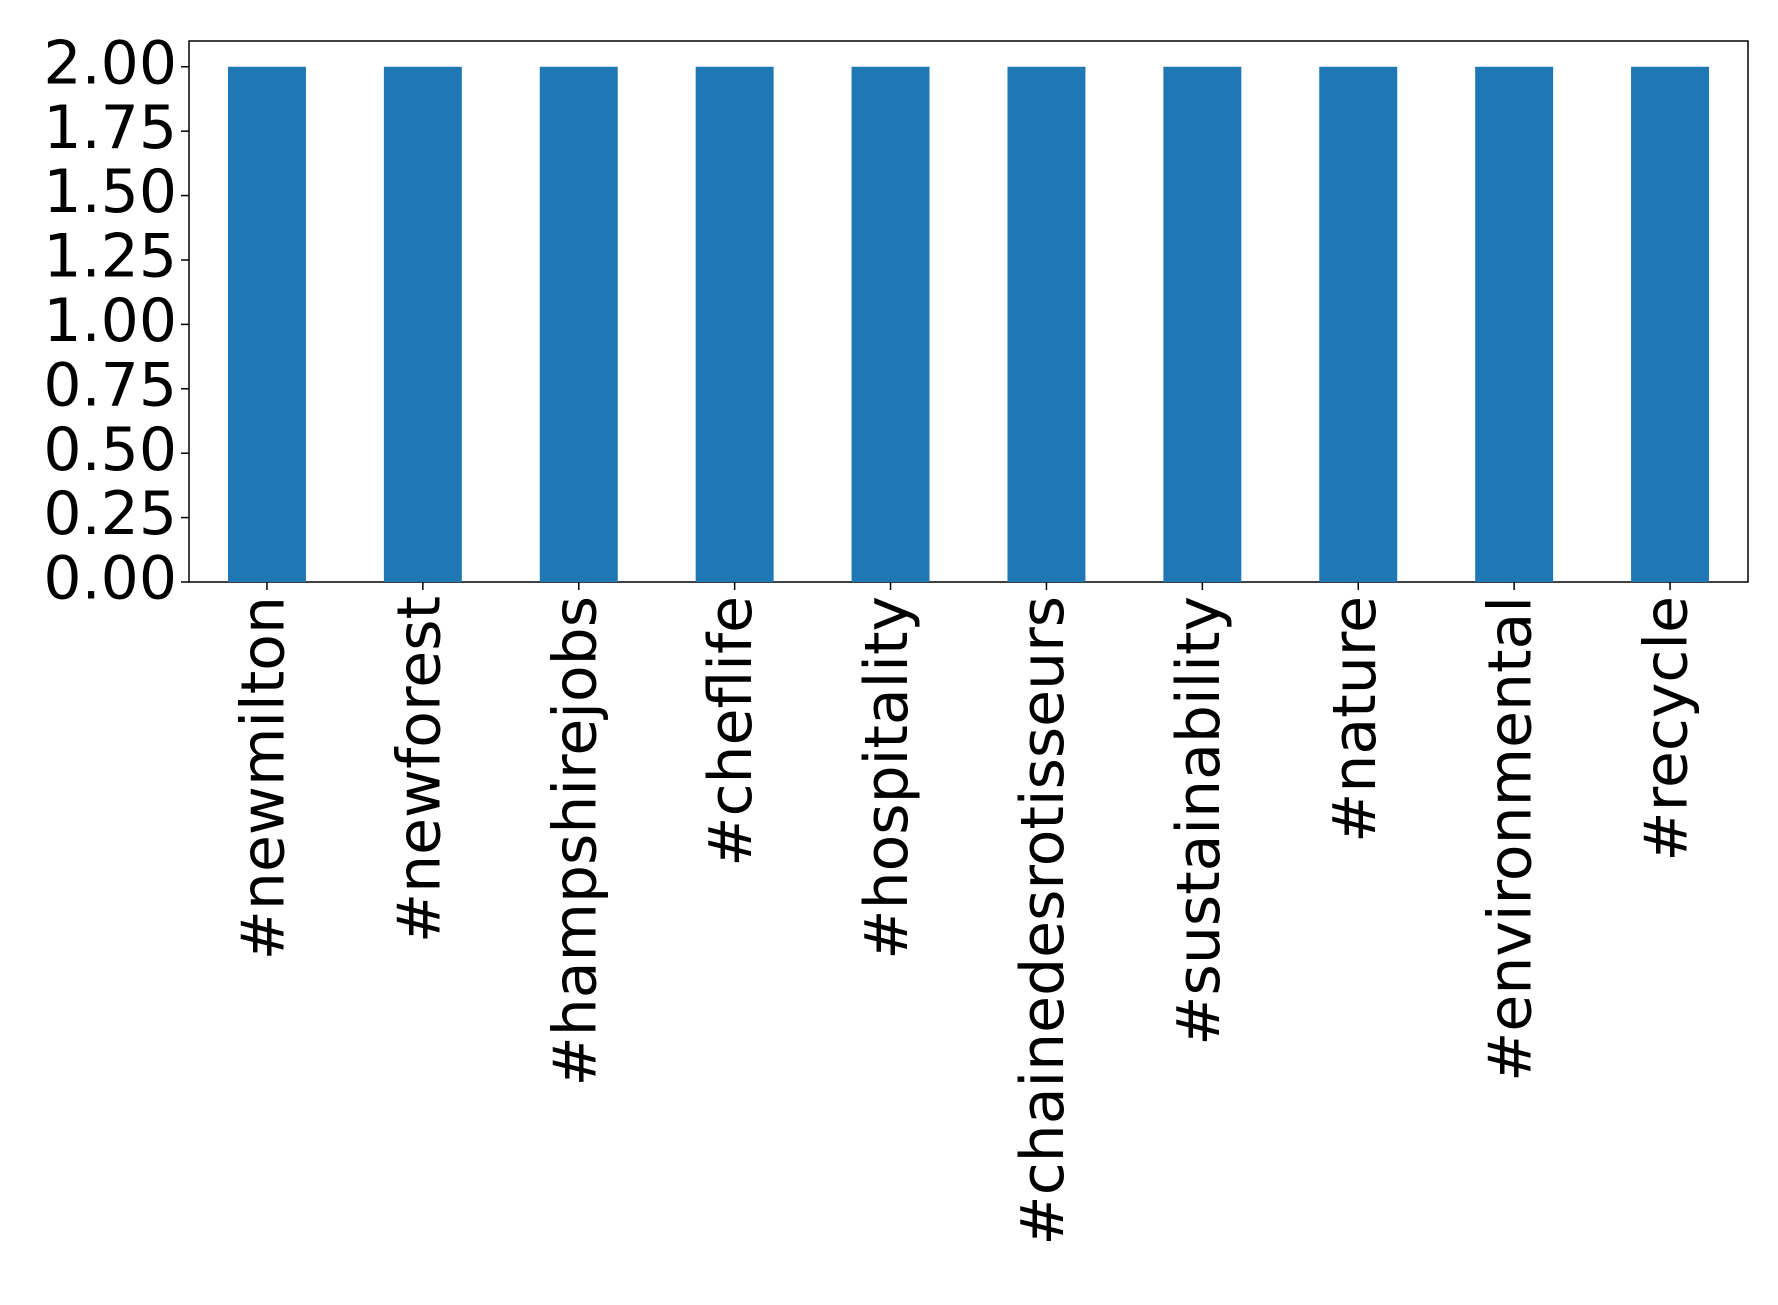 The image size is (1778, 1305). Describe the element at coordinates (1043, 921) in the screenshot. I see `x-tick-label: #chainedesrotisseurs` at that location.